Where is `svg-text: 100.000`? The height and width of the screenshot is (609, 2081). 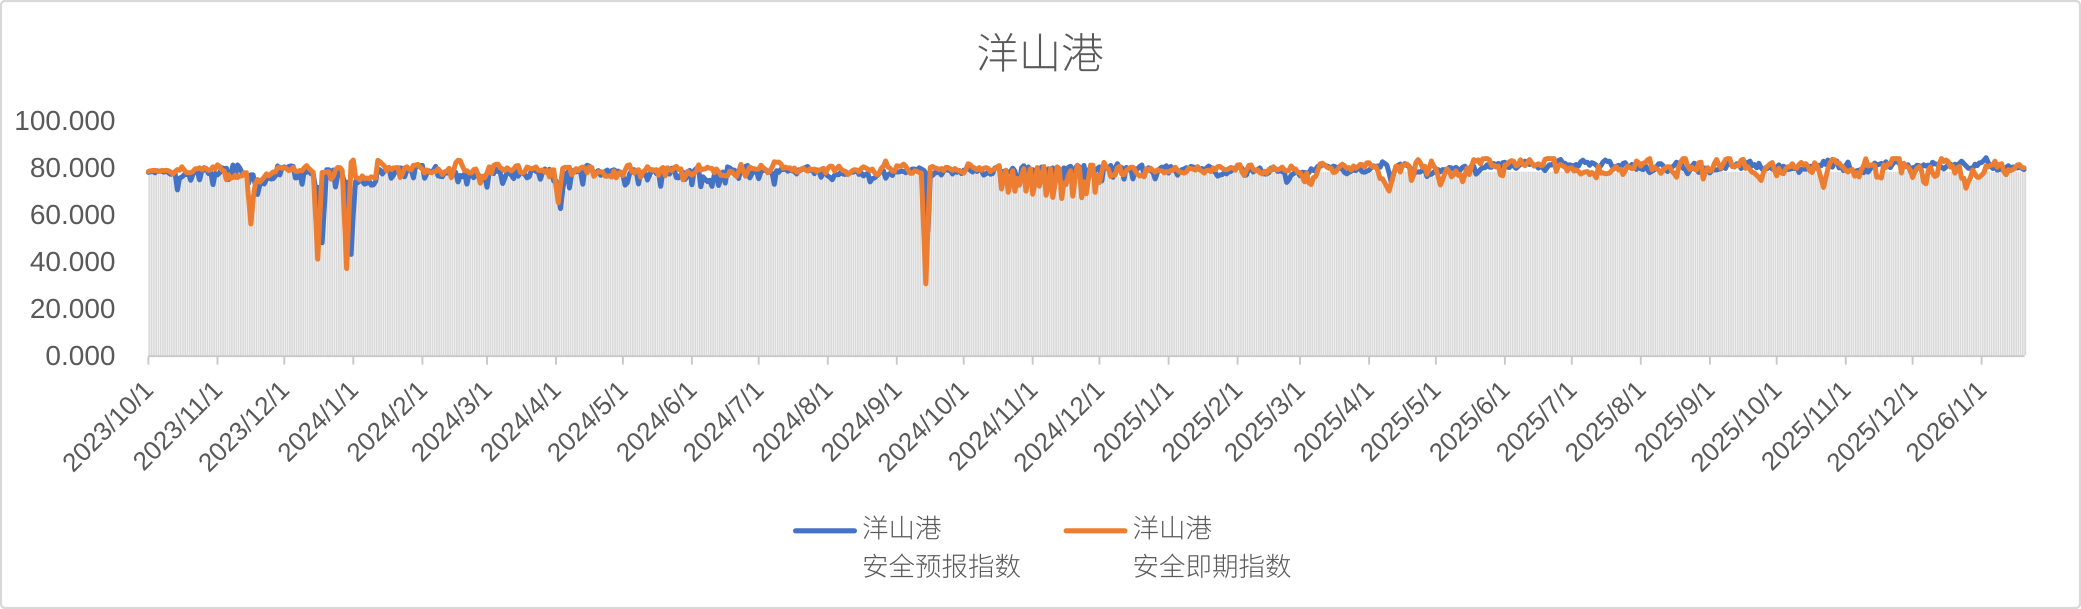 svg-text: 100.000 is located at coordinates (64, 120).